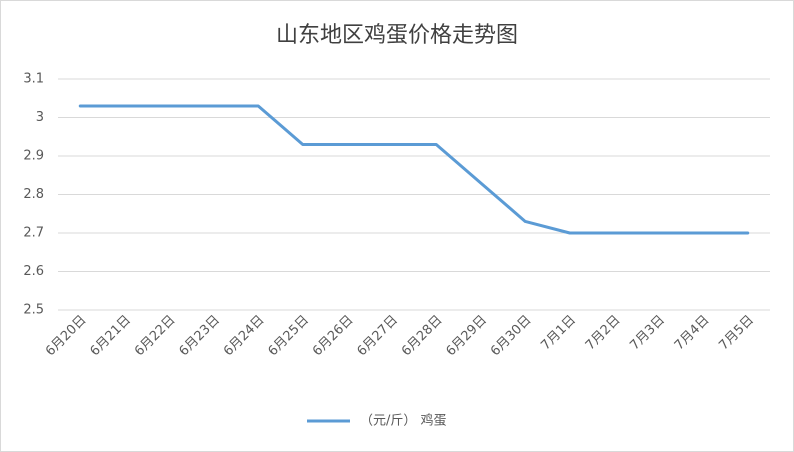 The height and width of the screenshot is (452, 794). Describe the element at coordinates (403, 421) in the screenshot. I see `legend-label: （元/斤） 鸡蛋` at that location.